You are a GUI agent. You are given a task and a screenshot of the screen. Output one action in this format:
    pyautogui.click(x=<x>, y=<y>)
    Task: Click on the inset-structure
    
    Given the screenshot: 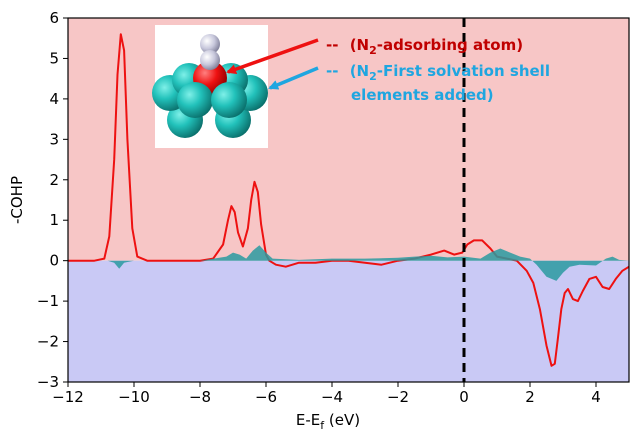 What is the action you would take?
    pyautogui.click(x=210, y=86)
    